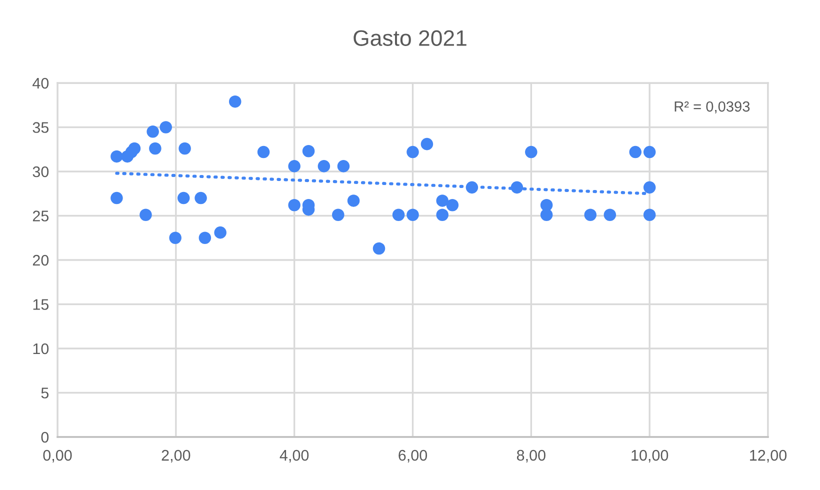 Image resolution: width=820 pixels, height=490 pixels. What do you see at coordinates (40, 172) in the screenshot?
I see `y-tick-label: 30` at bounding box center [40, 172].